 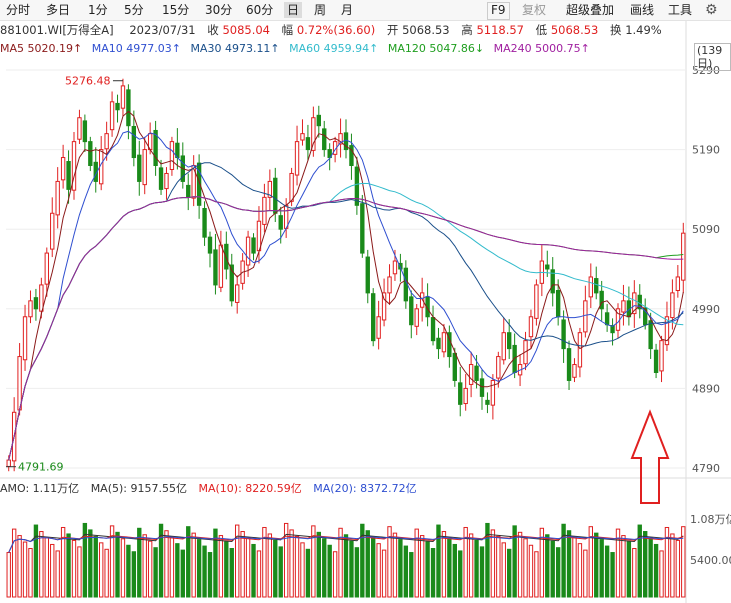 What do you see at coordinates (18, 10) in the screenshot?
I see `tab-intraday: 分时` at bounding box center [18, 10].